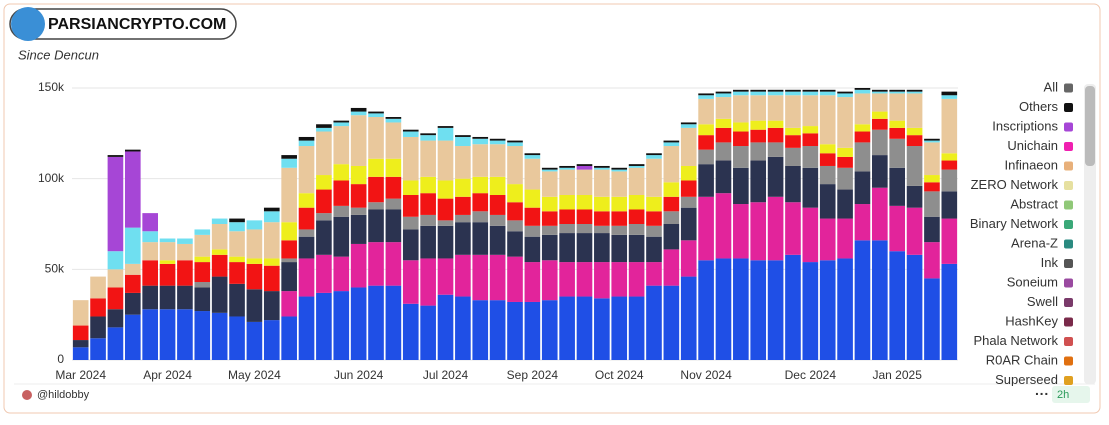  What do you see at coordinates (55, 269) in the screenshot?
I see `y-tick-label: 50k` at bounding box center [55, 269].